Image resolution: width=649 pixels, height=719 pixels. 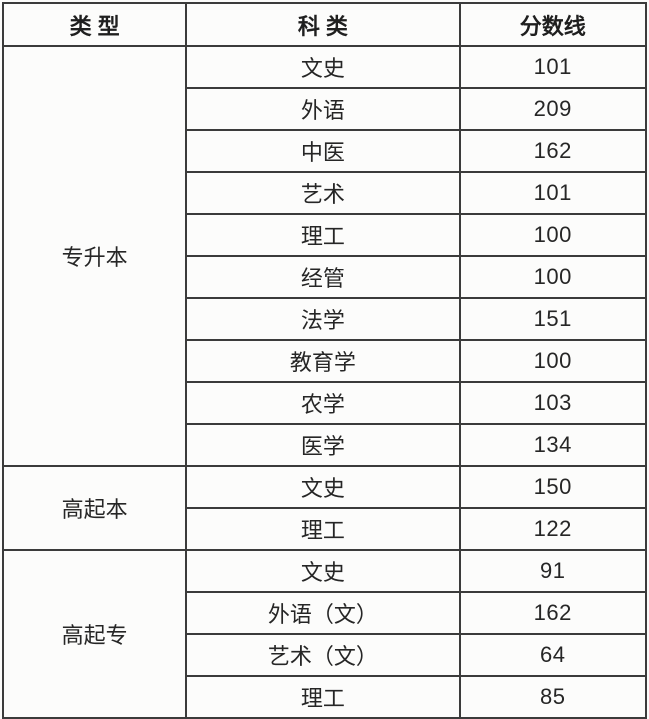 I want to click on subject-cell: 法学, so click(x=322, y=319).